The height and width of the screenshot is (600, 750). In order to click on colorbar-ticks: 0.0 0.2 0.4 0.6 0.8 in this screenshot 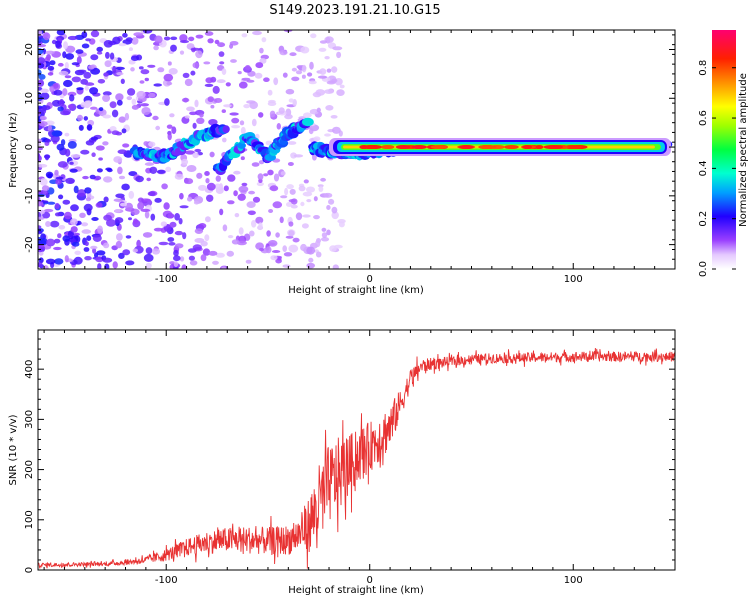, I will do `click(717, 168)`.